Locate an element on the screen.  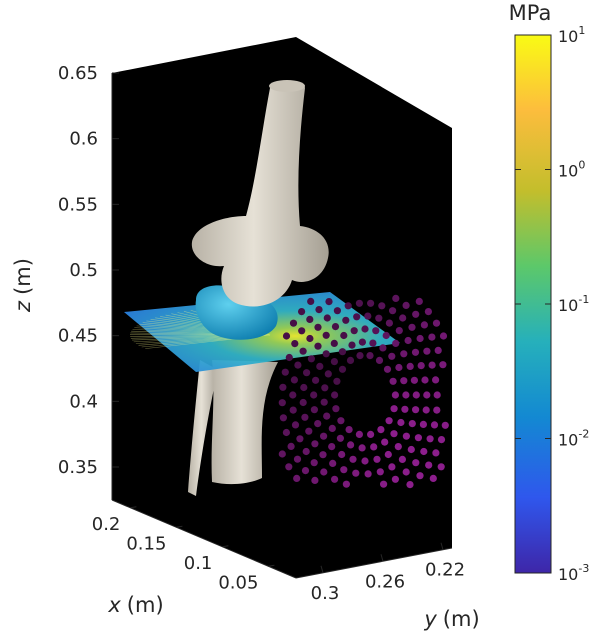
y-axis-var: y is located at coordinates (430, 619).